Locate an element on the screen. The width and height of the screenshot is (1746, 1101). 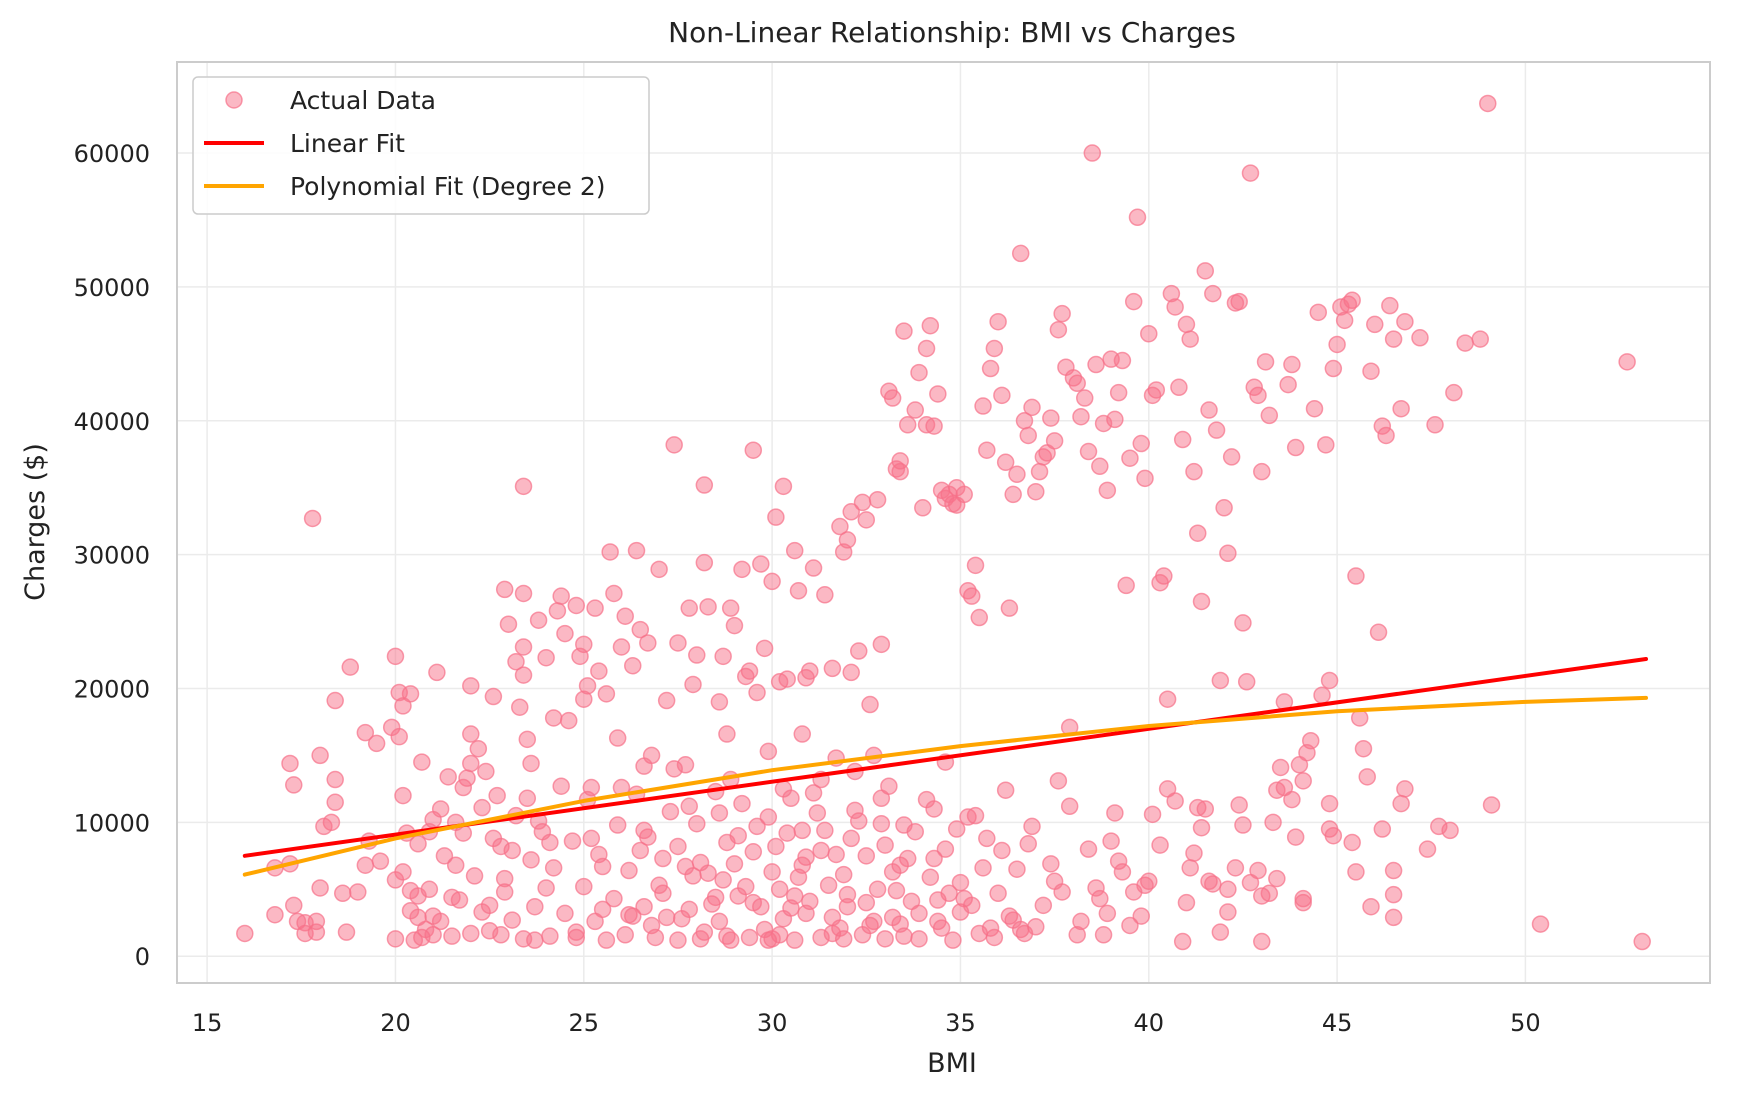
x-axis-label: BMI is located at coordinates (952, 1063).